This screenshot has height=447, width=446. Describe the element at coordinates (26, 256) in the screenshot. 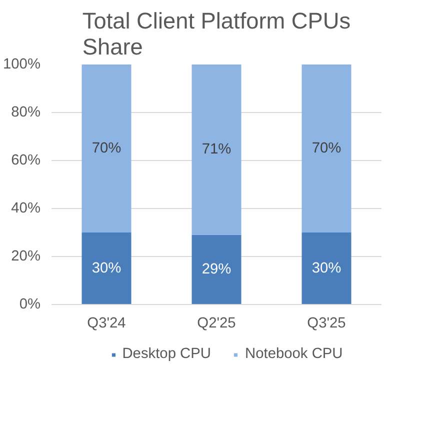

I see `y-tick-label: 20%` at that location.